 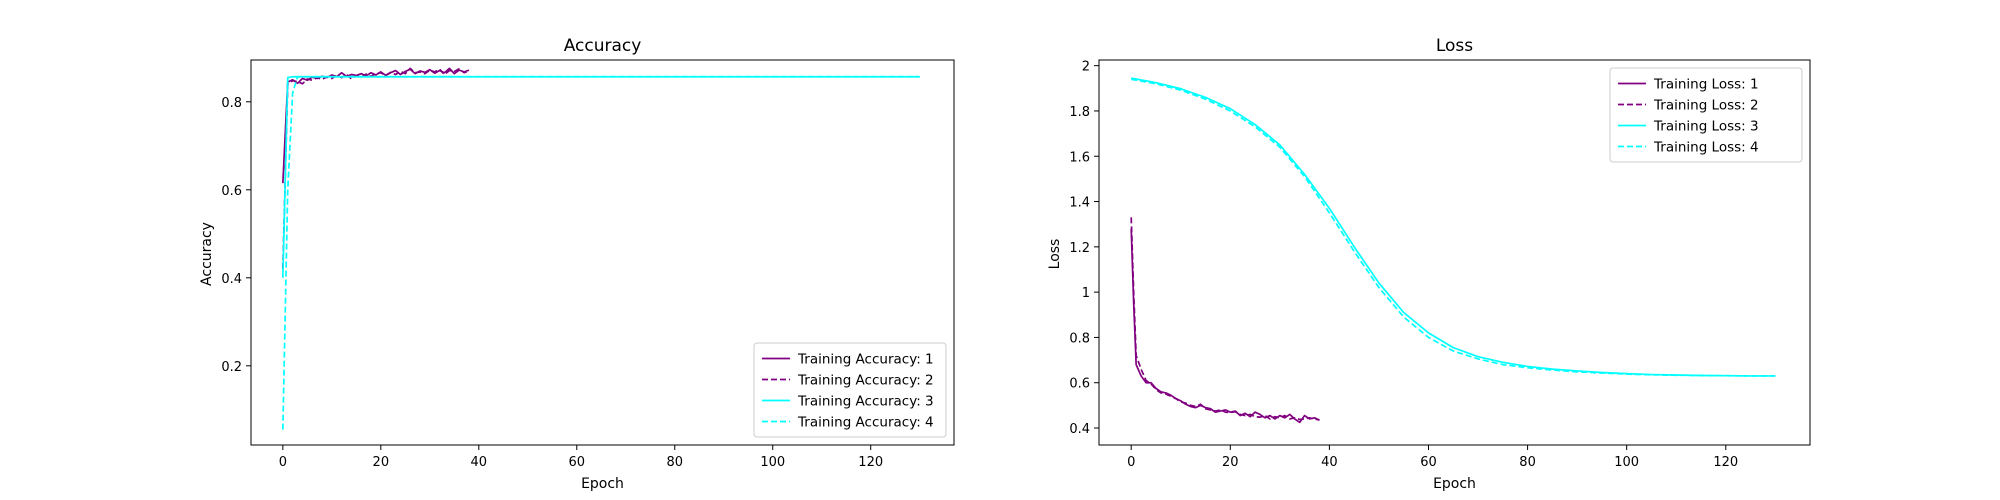 I want to click on loss-x-axis-label: Epoch, so click(x=1454, y=484).